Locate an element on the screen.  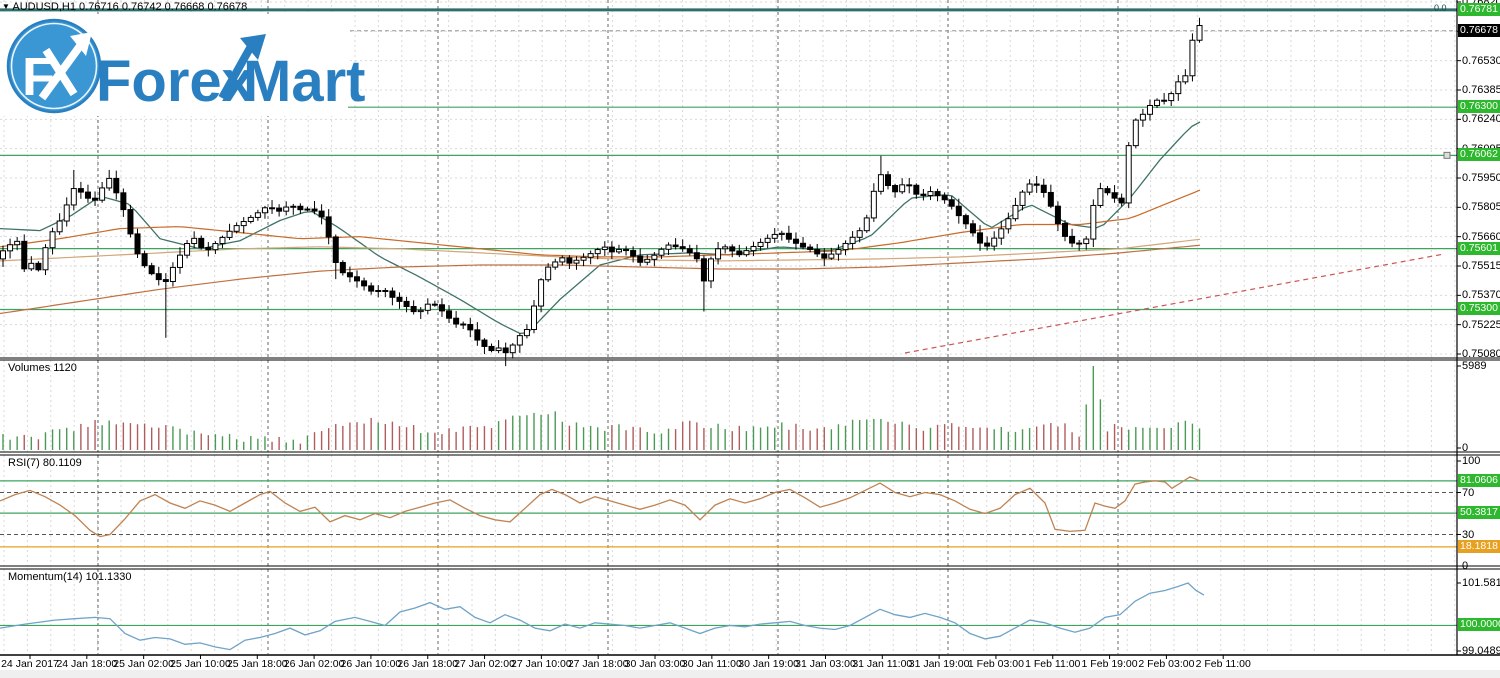
volume-current-value: 1120 is located at coordinates (65, 368).